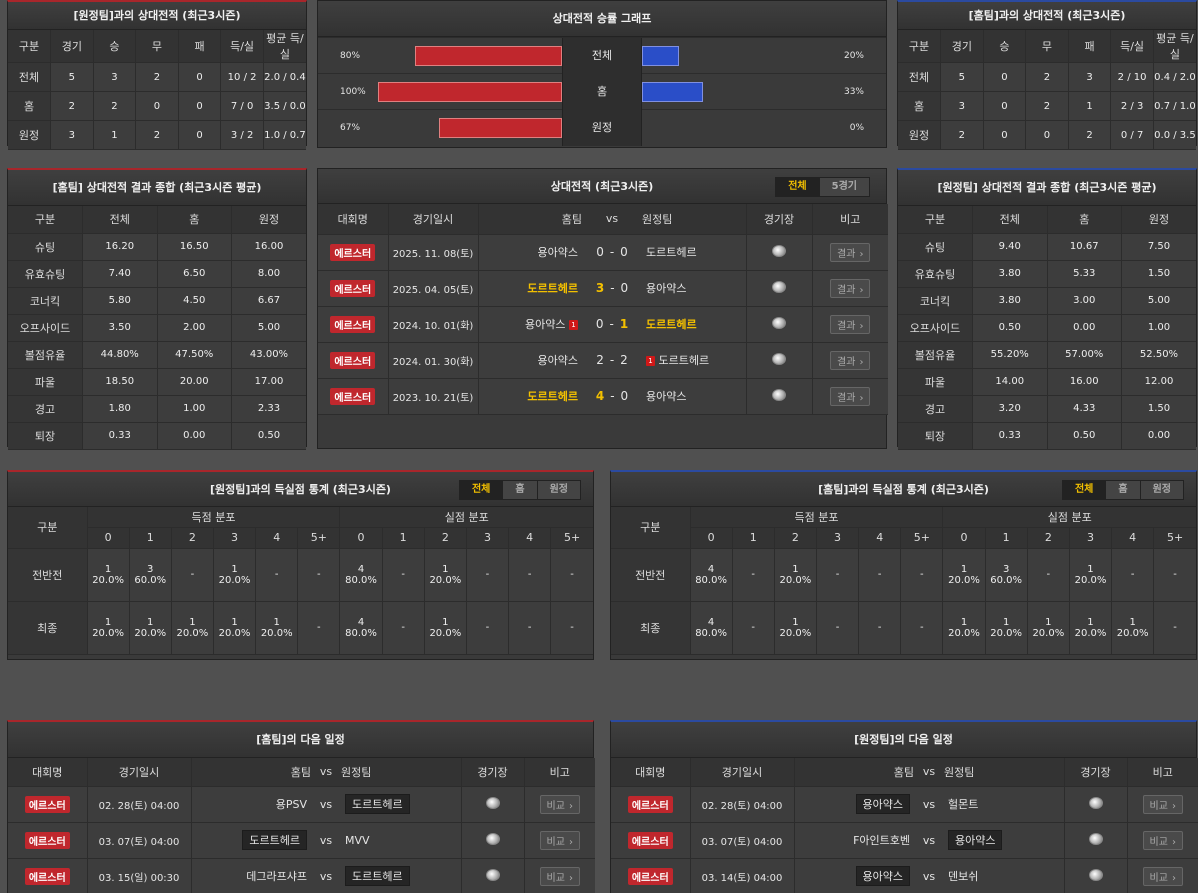 This screenshot has height=893, width=1198. I want to click on away-team: MVV, so click(357, 840).